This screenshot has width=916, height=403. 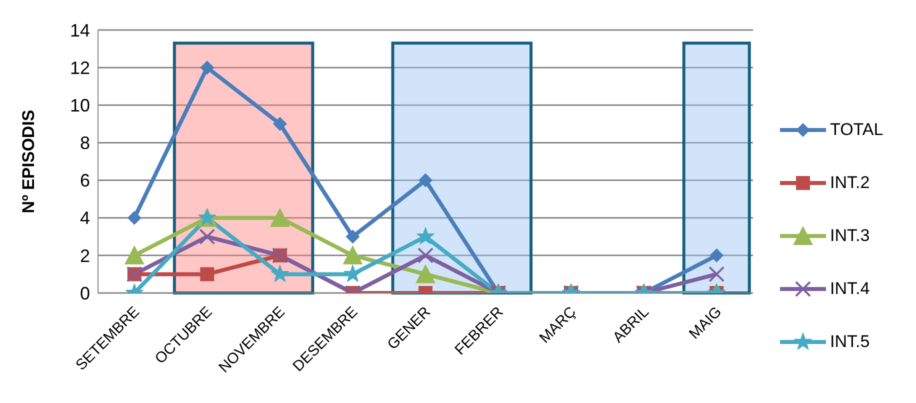 I want to click on legend-label: INT.5, so click(x=850, y=342).